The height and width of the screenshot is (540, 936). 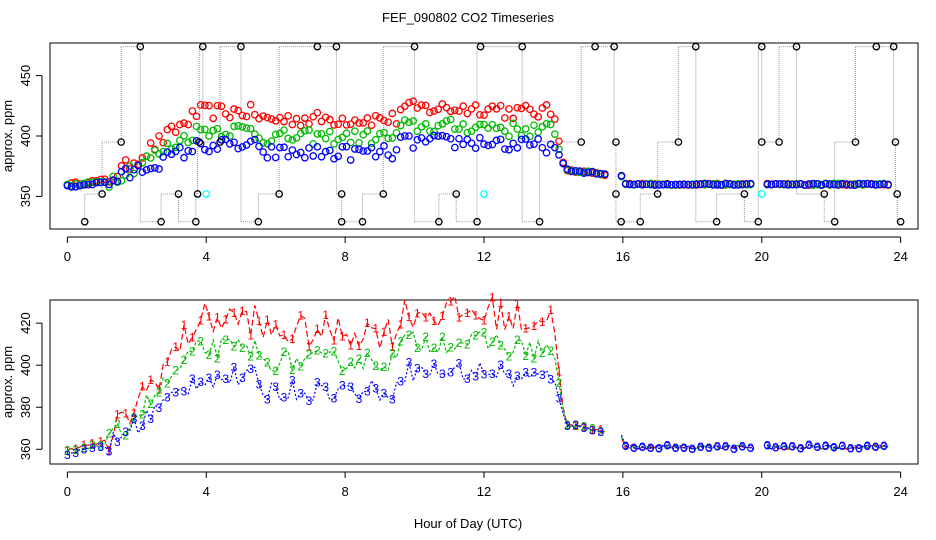 What do you see at coordinates (484, 256) in the screenshot?
I see `x-tick-label: 12` at bounding box center [484, 256].